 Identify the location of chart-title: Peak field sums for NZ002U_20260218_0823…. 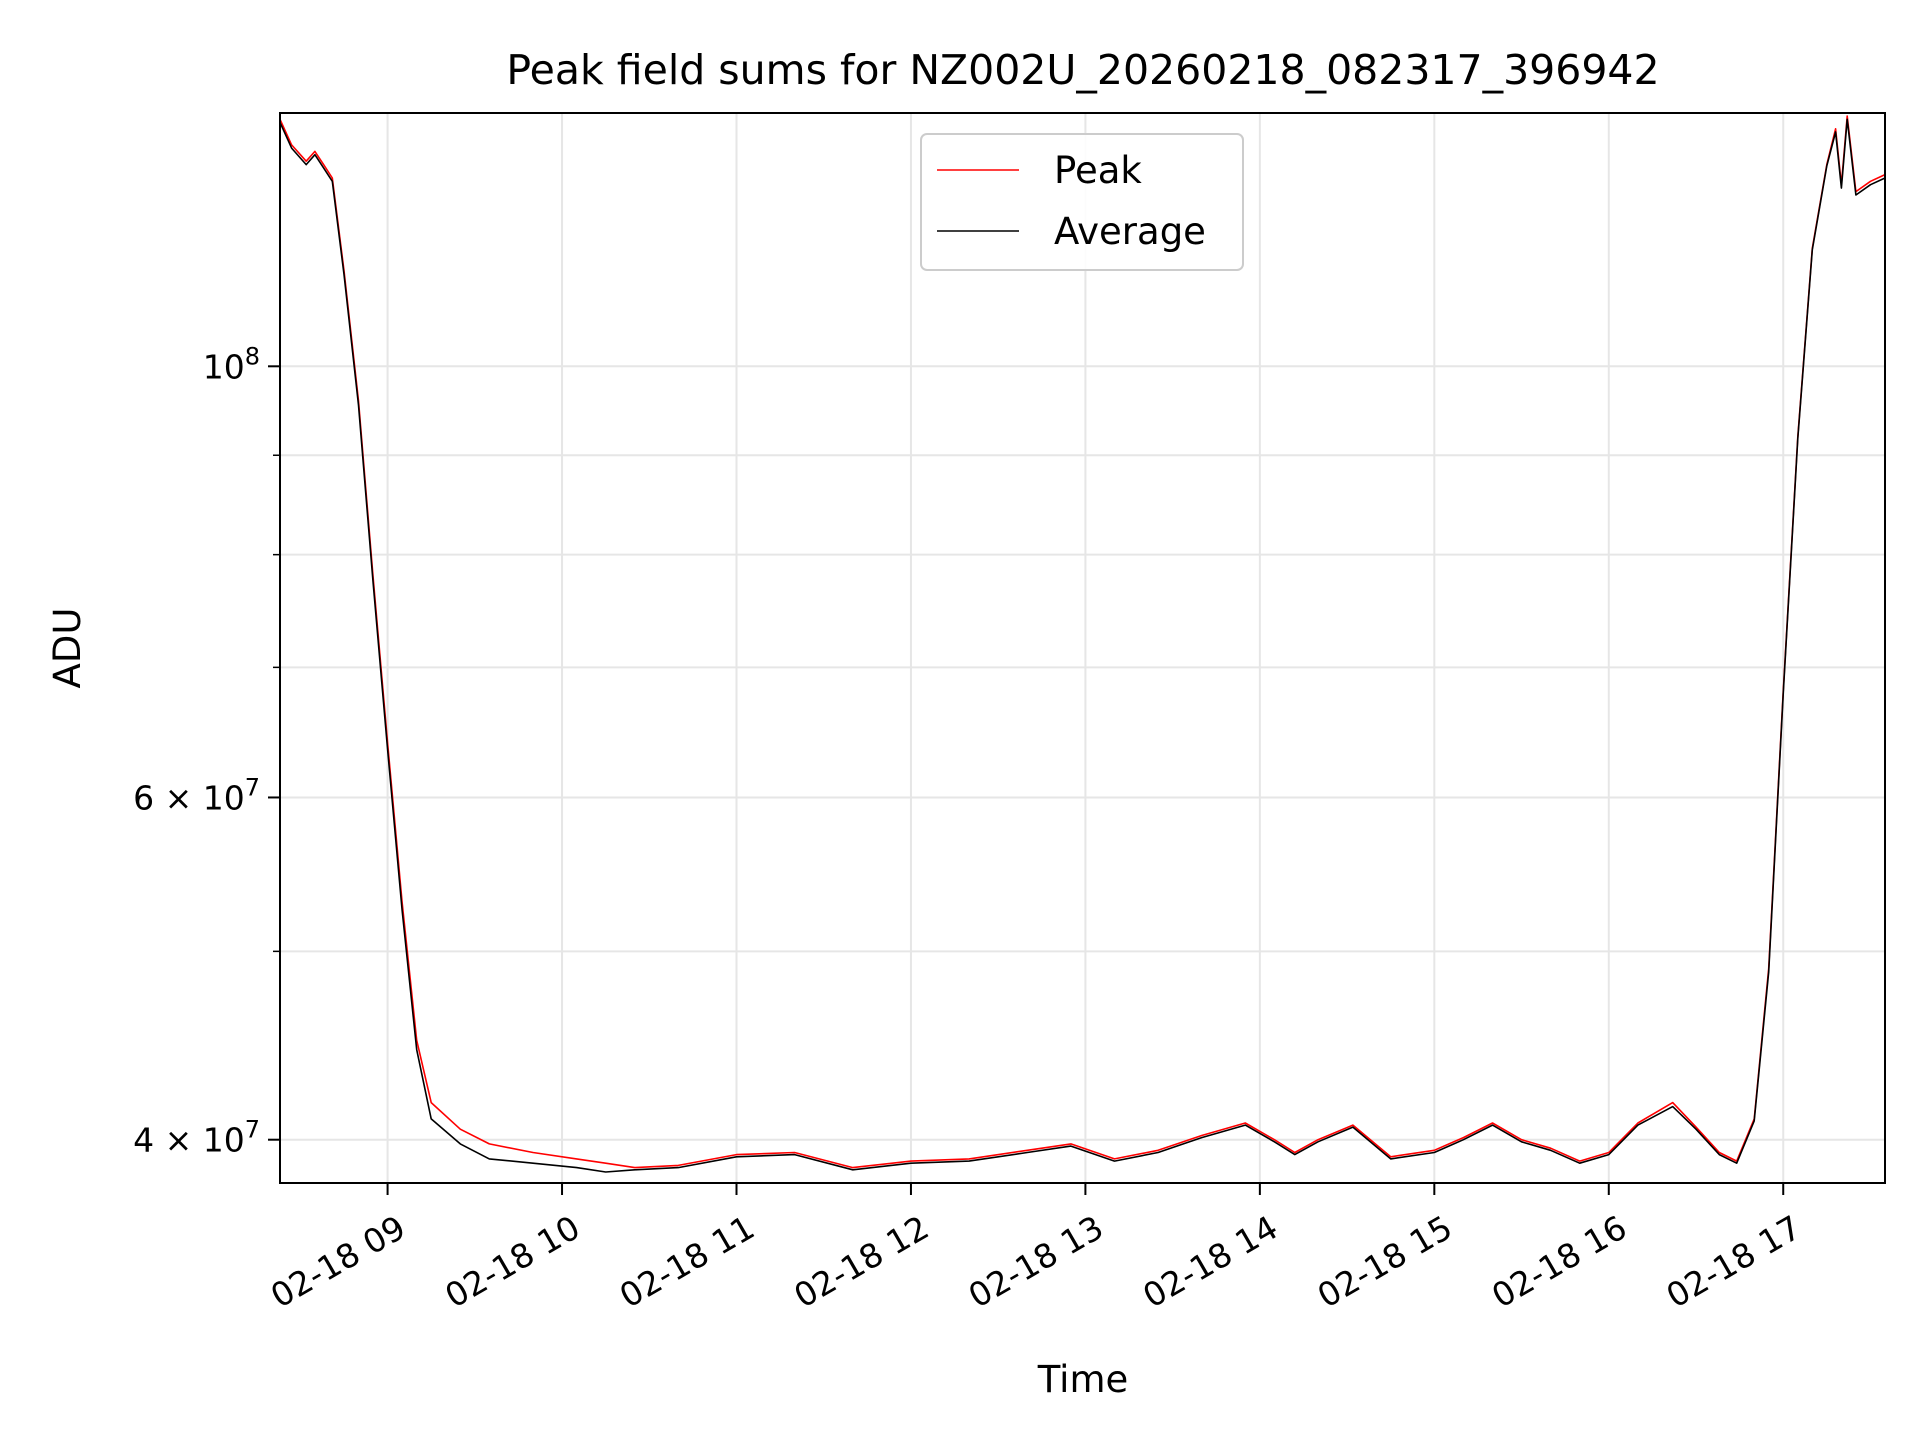
(1082, 70).